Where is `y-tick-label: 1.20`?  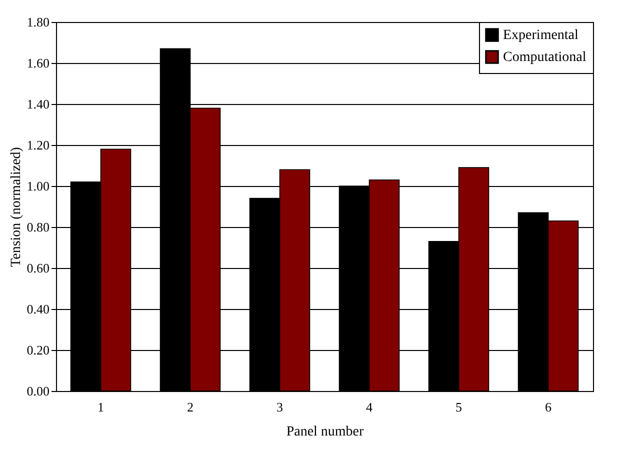
y-tick-label: 1.20 is located at coordinates (38, 145).